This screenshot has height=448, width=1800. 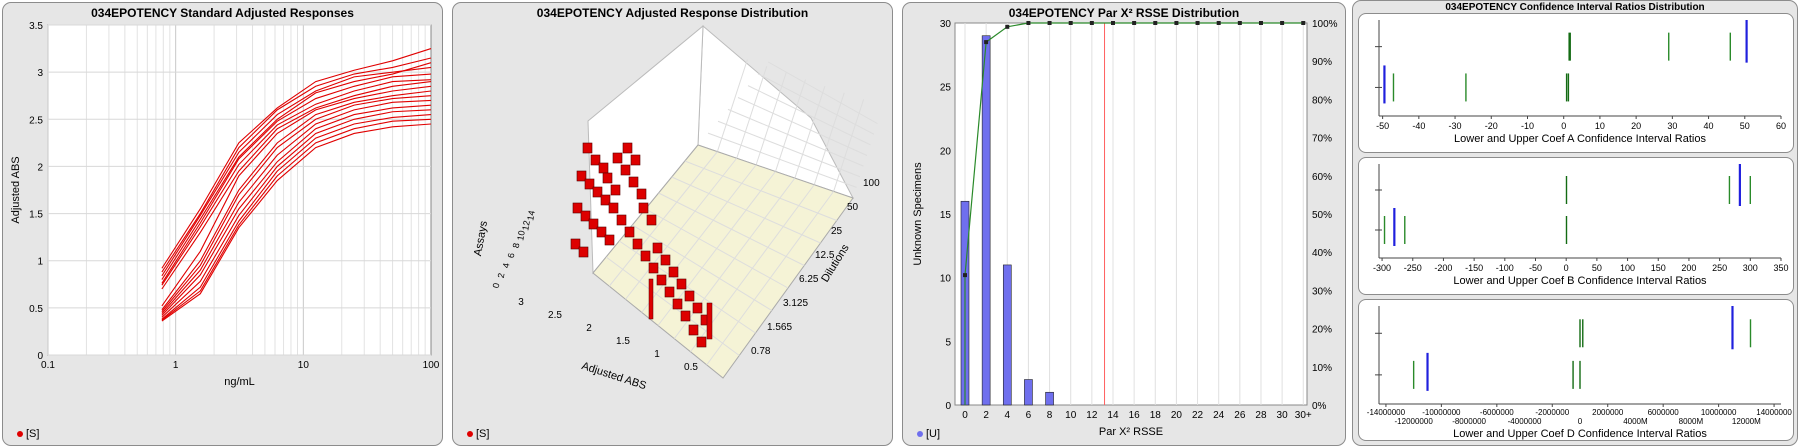 I want to click on x-tick-label: 250, so click(x=1719, y=268).